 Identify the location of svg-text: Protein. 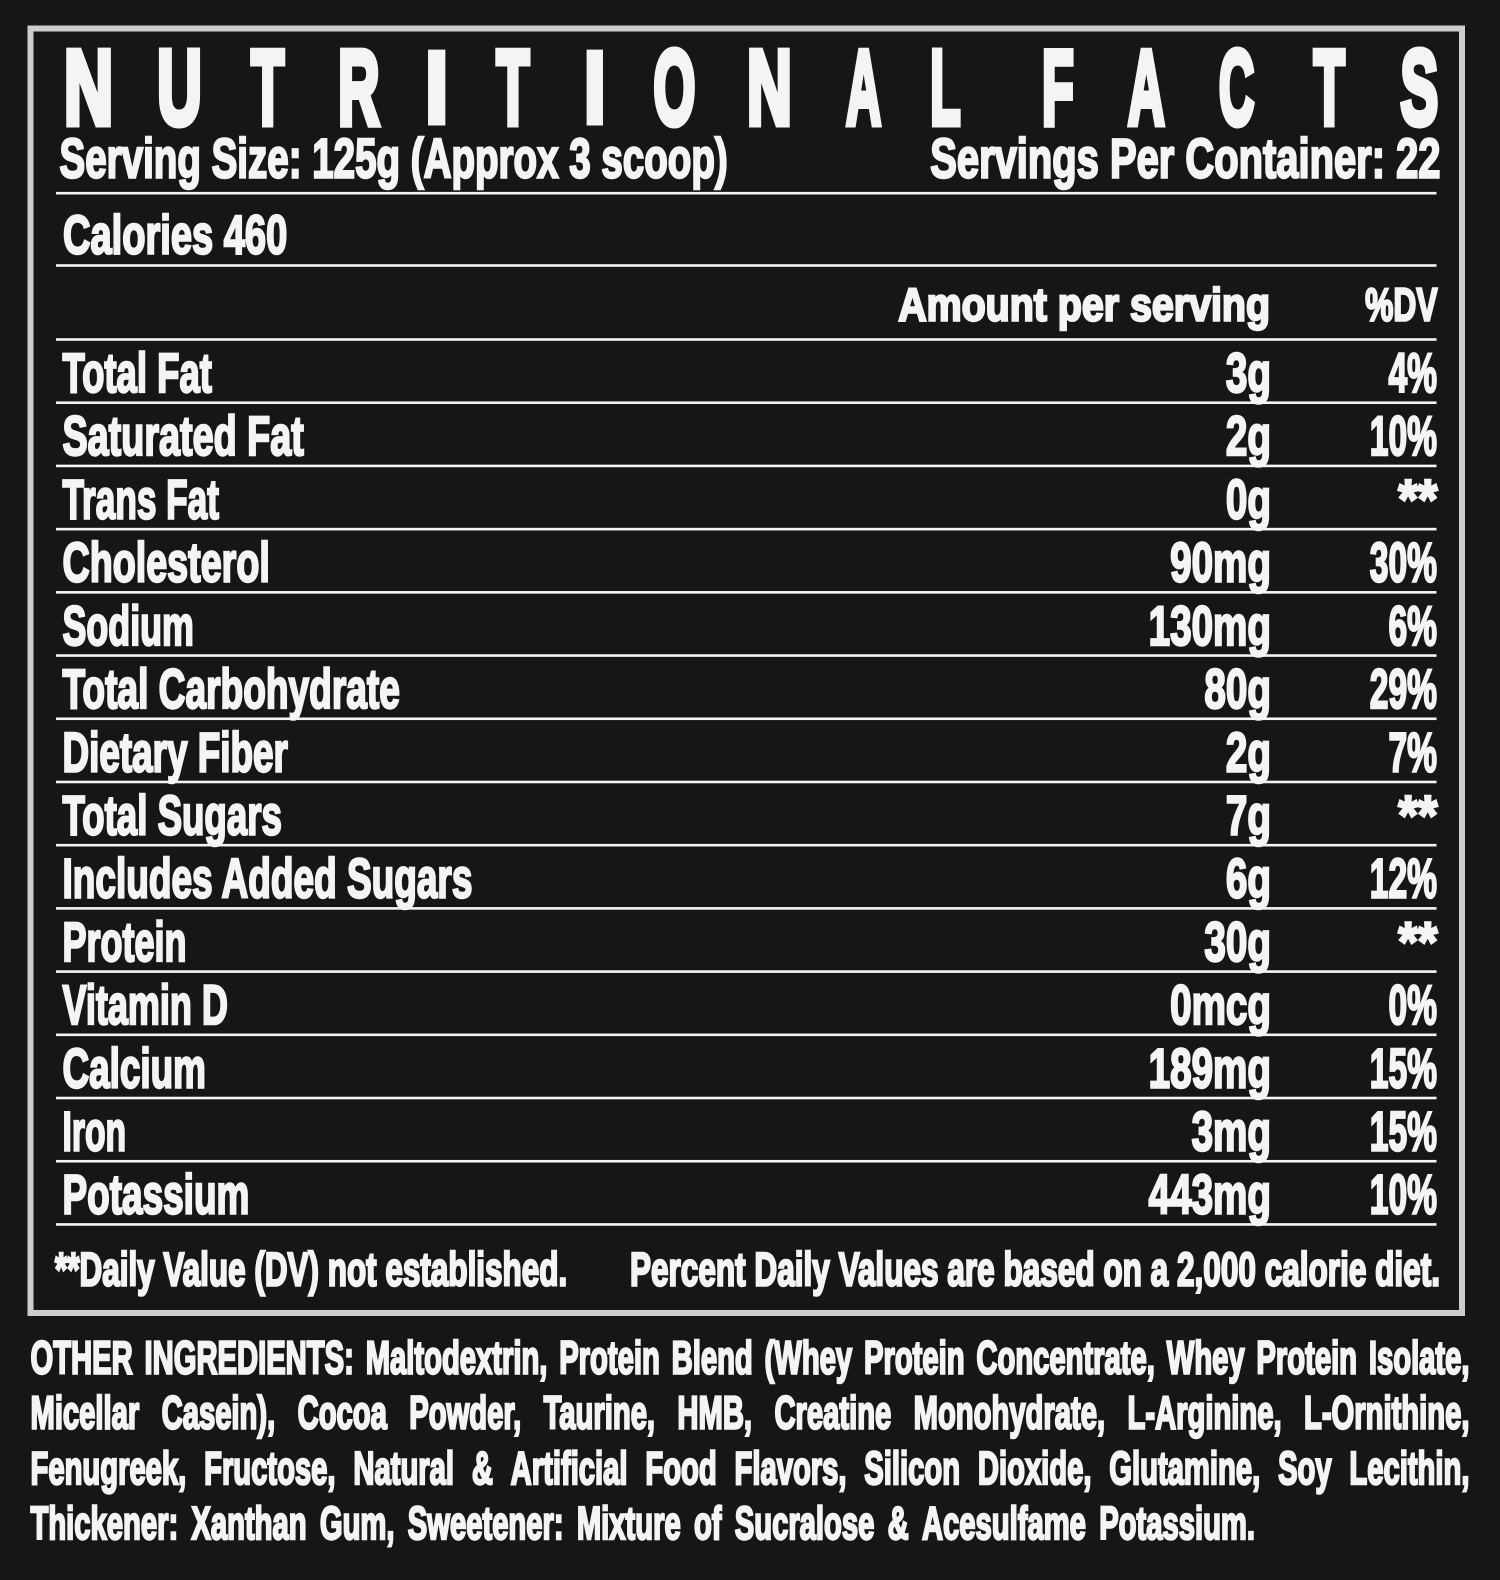
(125, 941).